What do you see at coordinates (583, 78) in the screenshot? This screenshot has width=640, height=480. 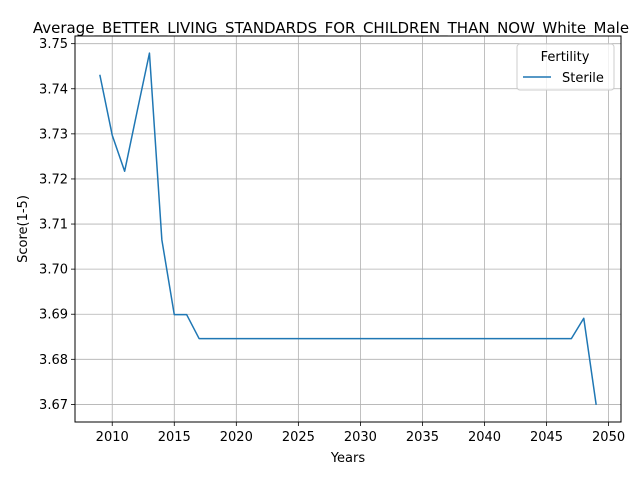 I see `legend-label-sterile: Sterile` at bounding box center [583, 78].